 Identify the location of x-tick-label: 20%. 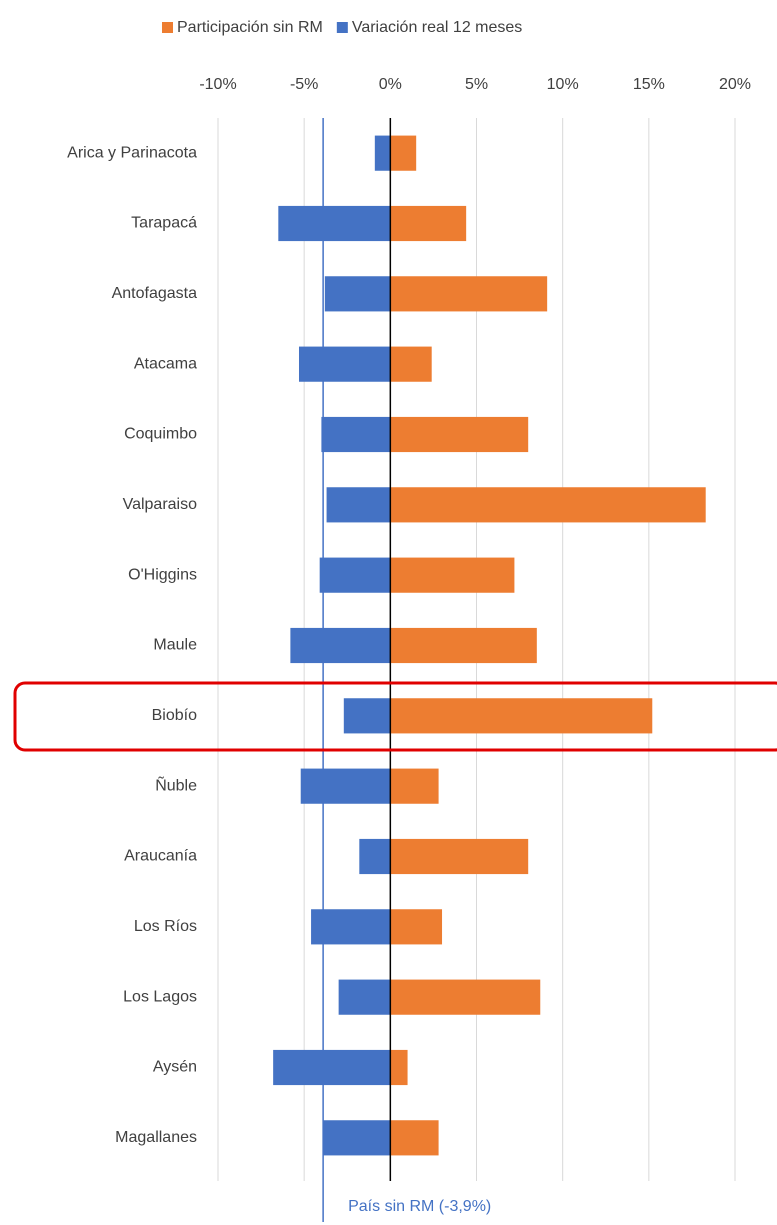
(735, 84).